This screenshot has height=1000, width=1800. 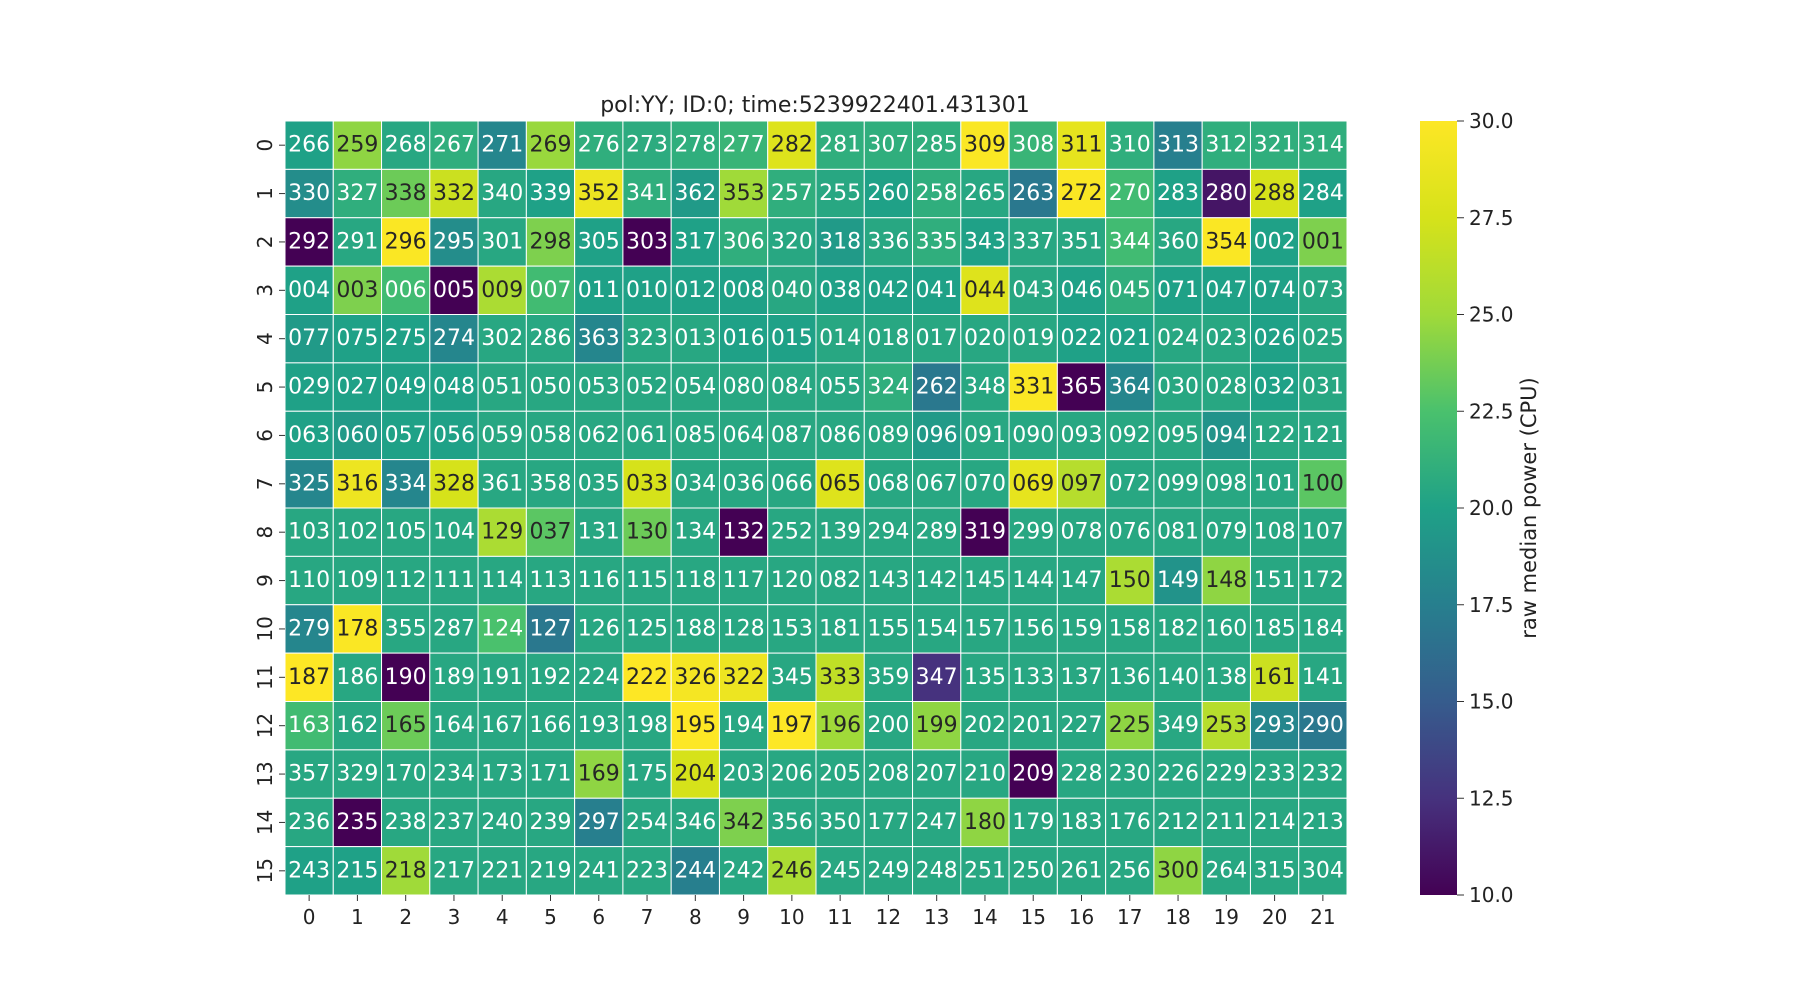 I want to click on cell-label: 310, so click(x=1130, y=145).